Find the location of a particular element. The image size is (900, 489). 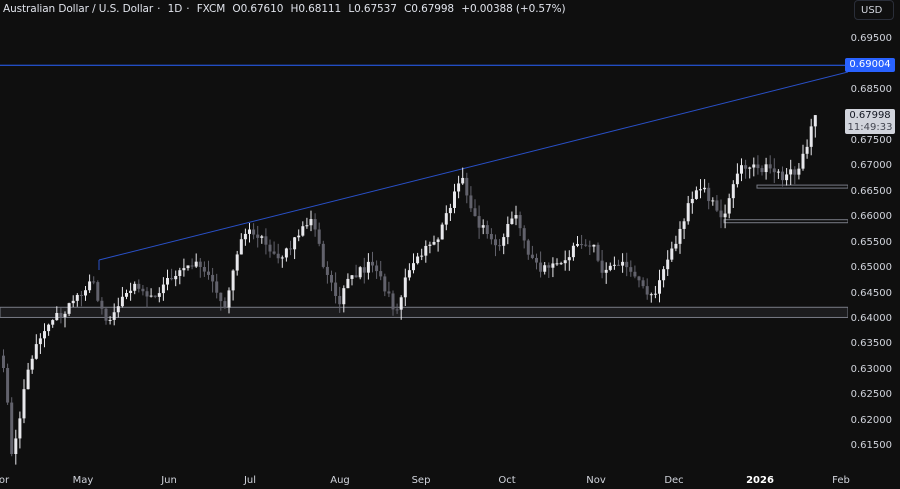

price-tick: 0.65000 is located at coordinates (871, 268).